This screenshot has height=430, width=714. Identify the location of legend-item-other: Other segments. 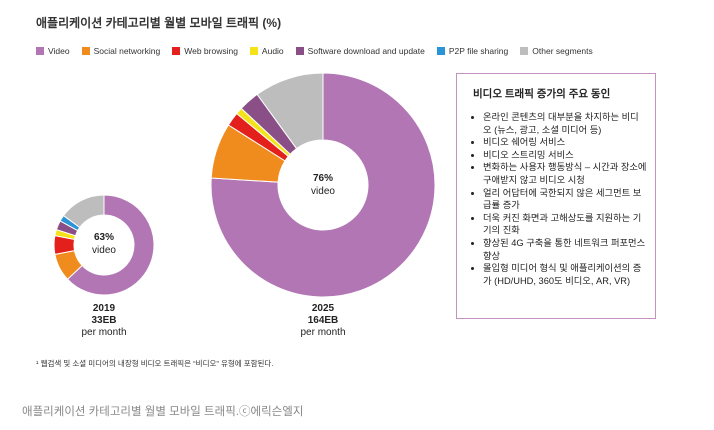
(556, 51).